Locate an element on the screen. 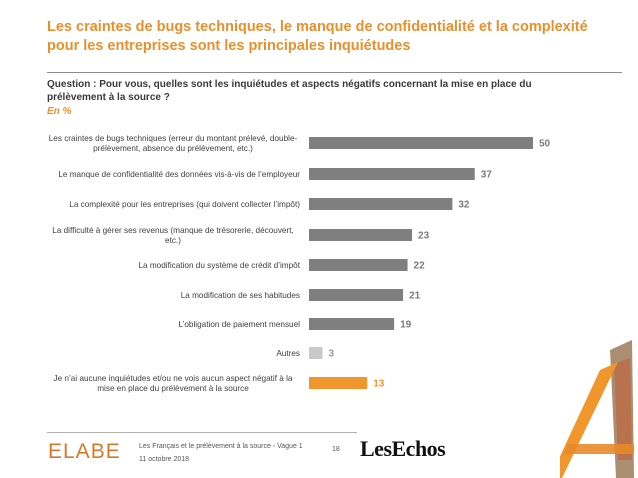 The image size is (638, 478). value-label-3: 32 is located at coordinates (464, 205).